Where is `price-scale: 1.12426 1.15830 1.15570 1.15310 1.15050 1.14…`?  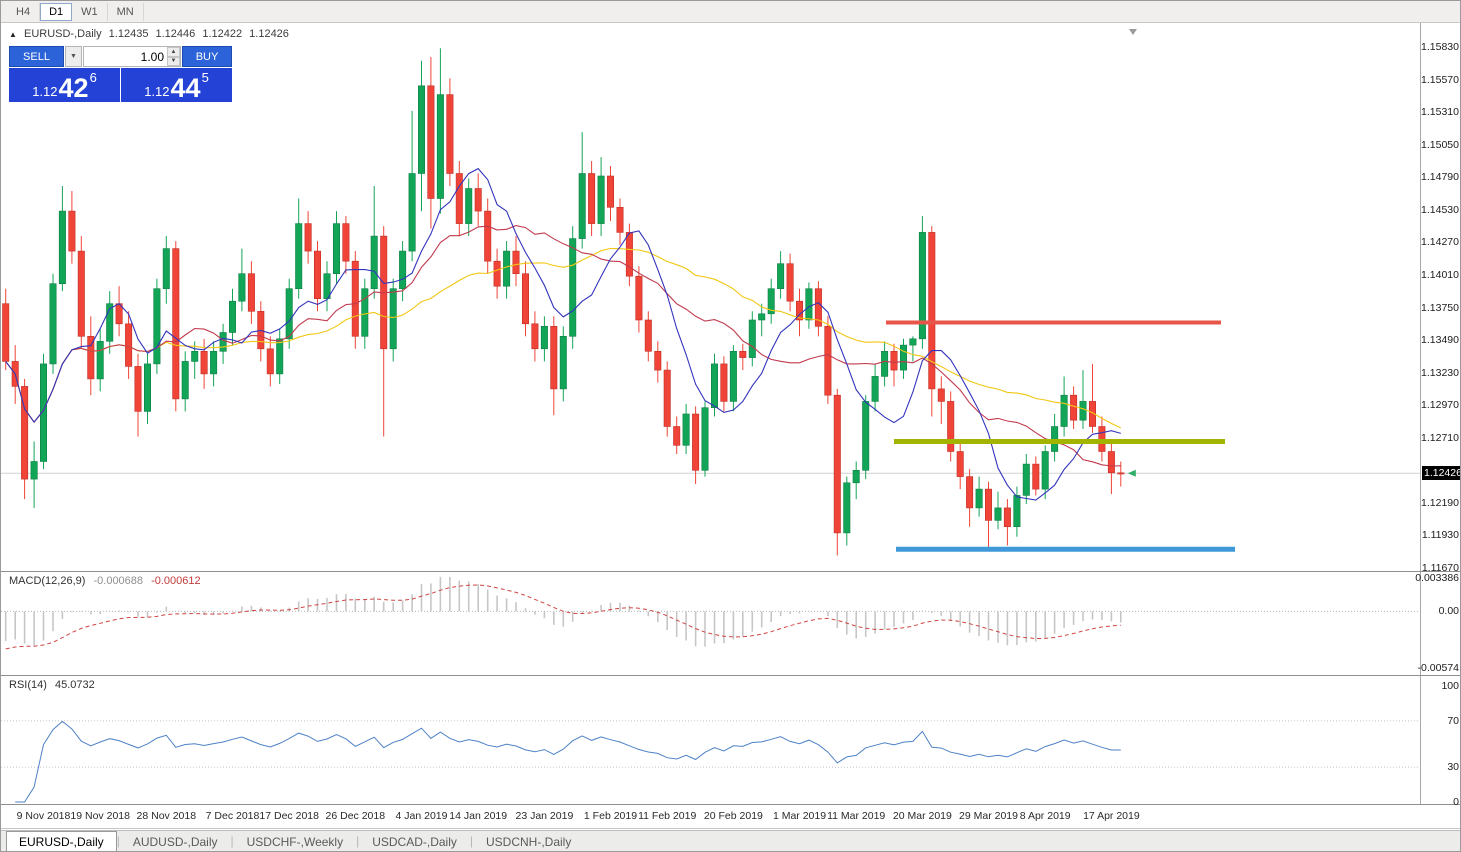 price-scale: 1.12426 1.15830 1.15570 1.15310 1.15050 1.14… is located at coordinates (1440, 298).